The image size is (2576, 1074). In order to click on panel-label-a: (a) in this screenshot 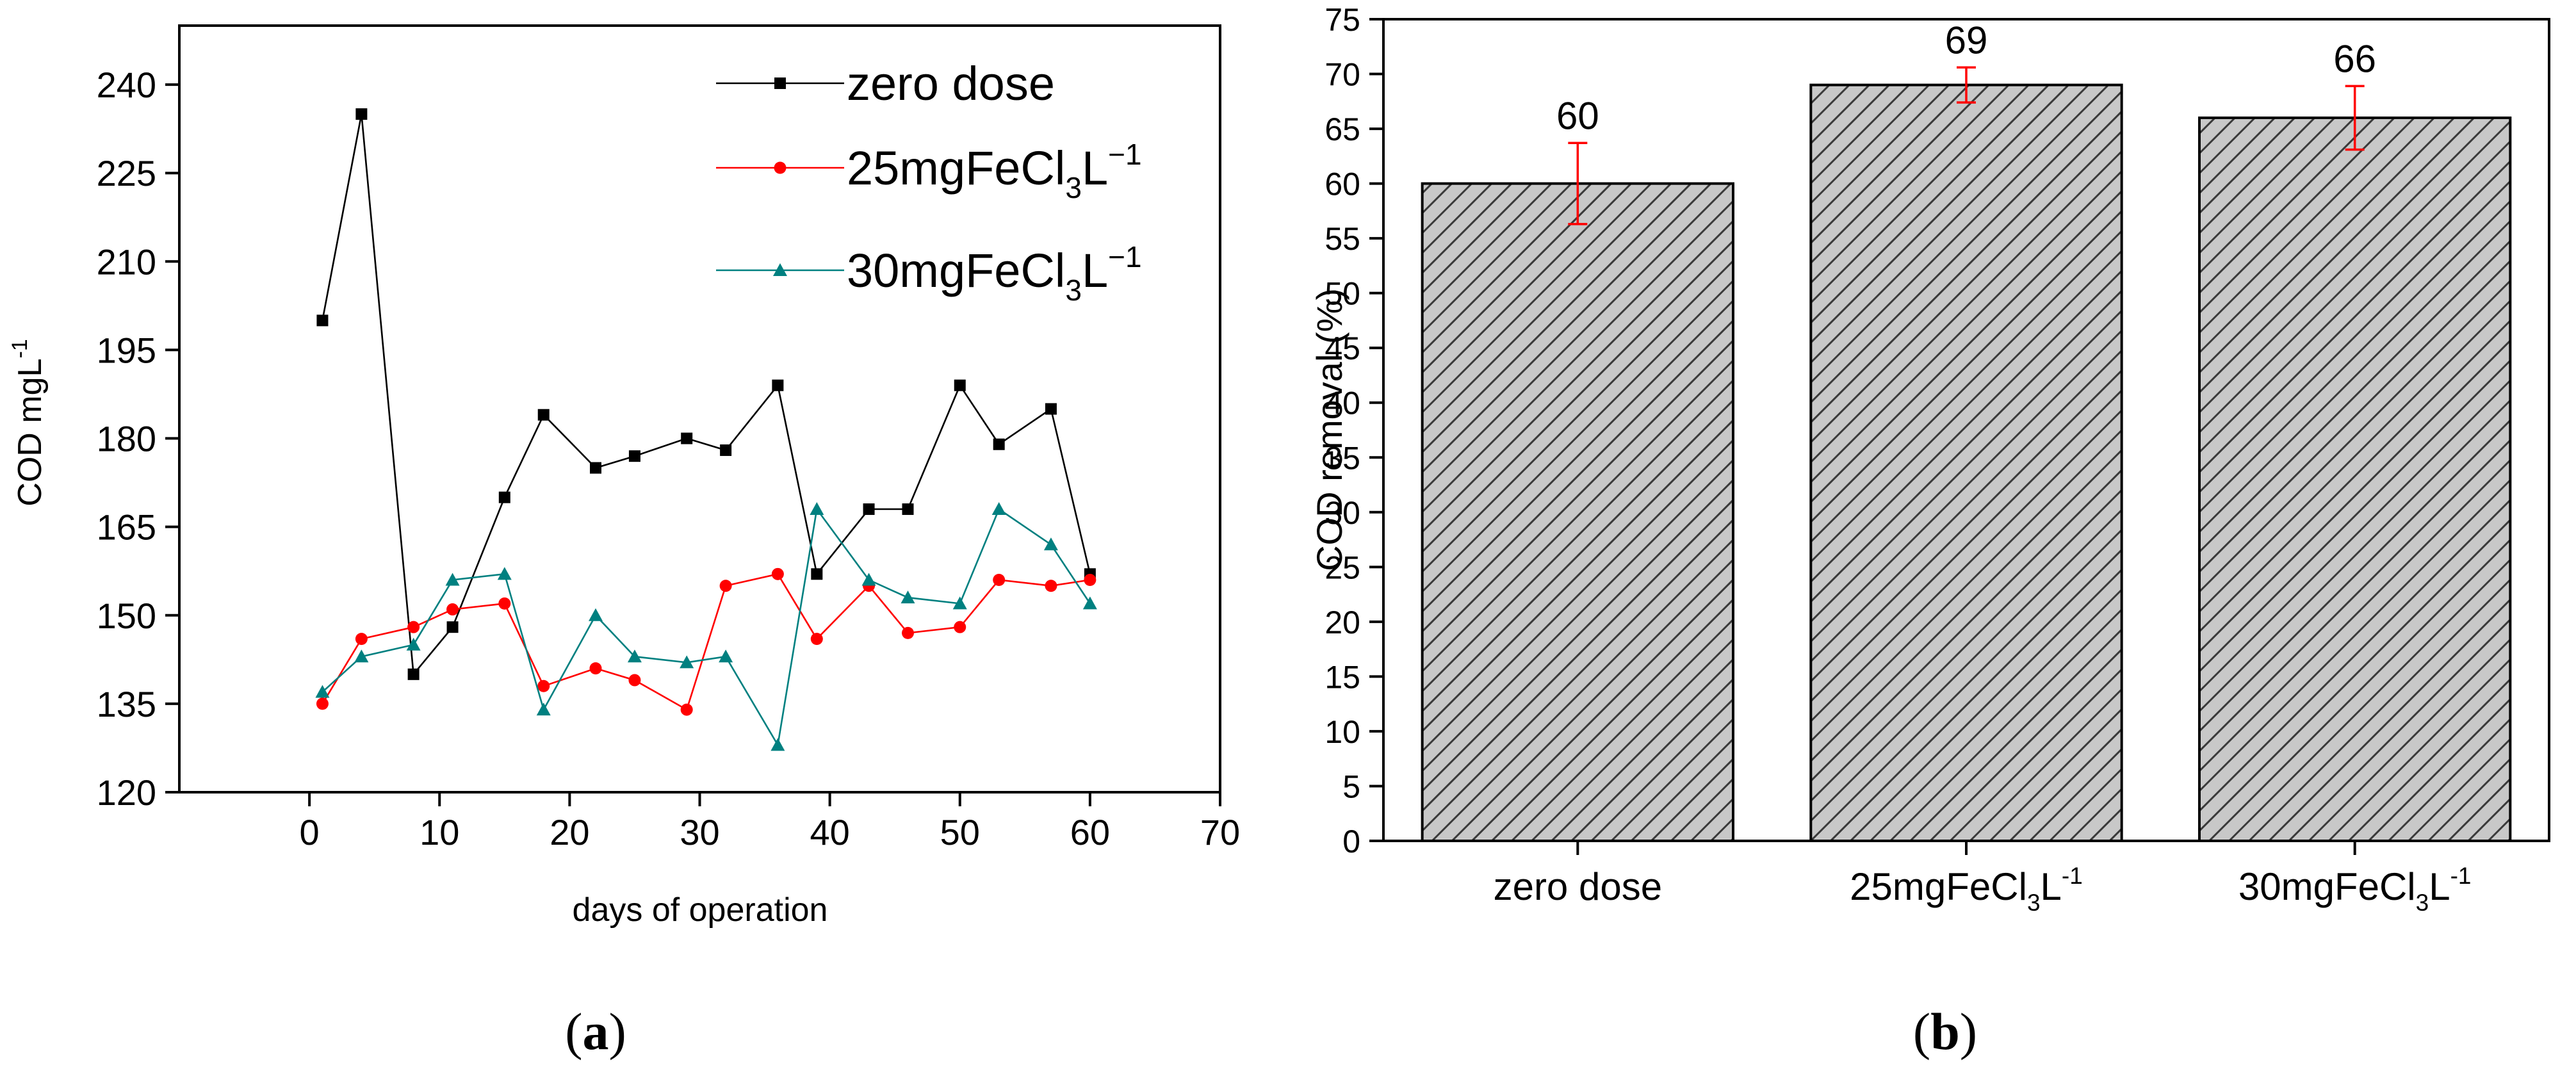, I will do `click(595, 1031)`.